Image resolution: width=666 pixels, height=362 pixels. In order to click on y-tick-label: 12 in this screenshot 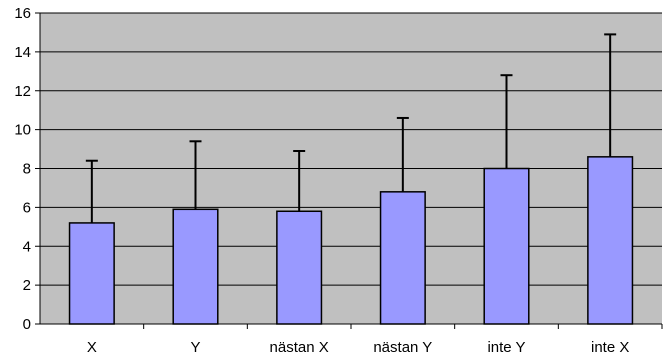, I will do `click(22, 91)`.